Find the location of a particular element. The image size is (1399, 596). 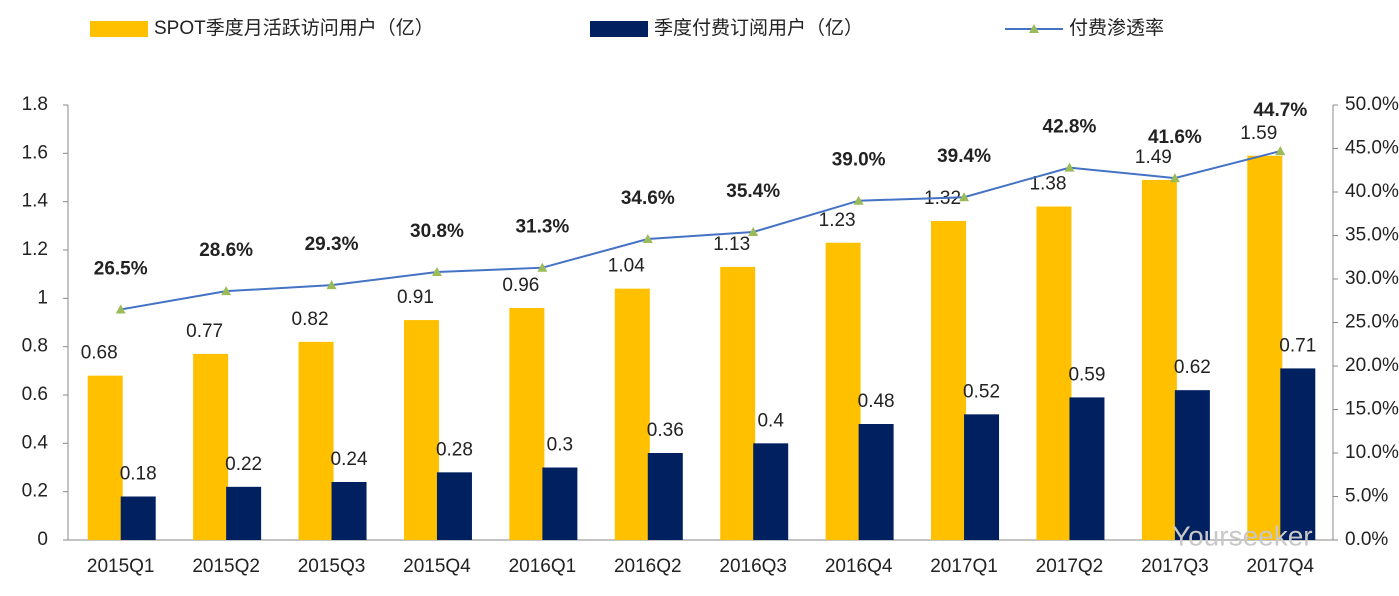

value-label: 0.68 is located at coordinates (99, 353).